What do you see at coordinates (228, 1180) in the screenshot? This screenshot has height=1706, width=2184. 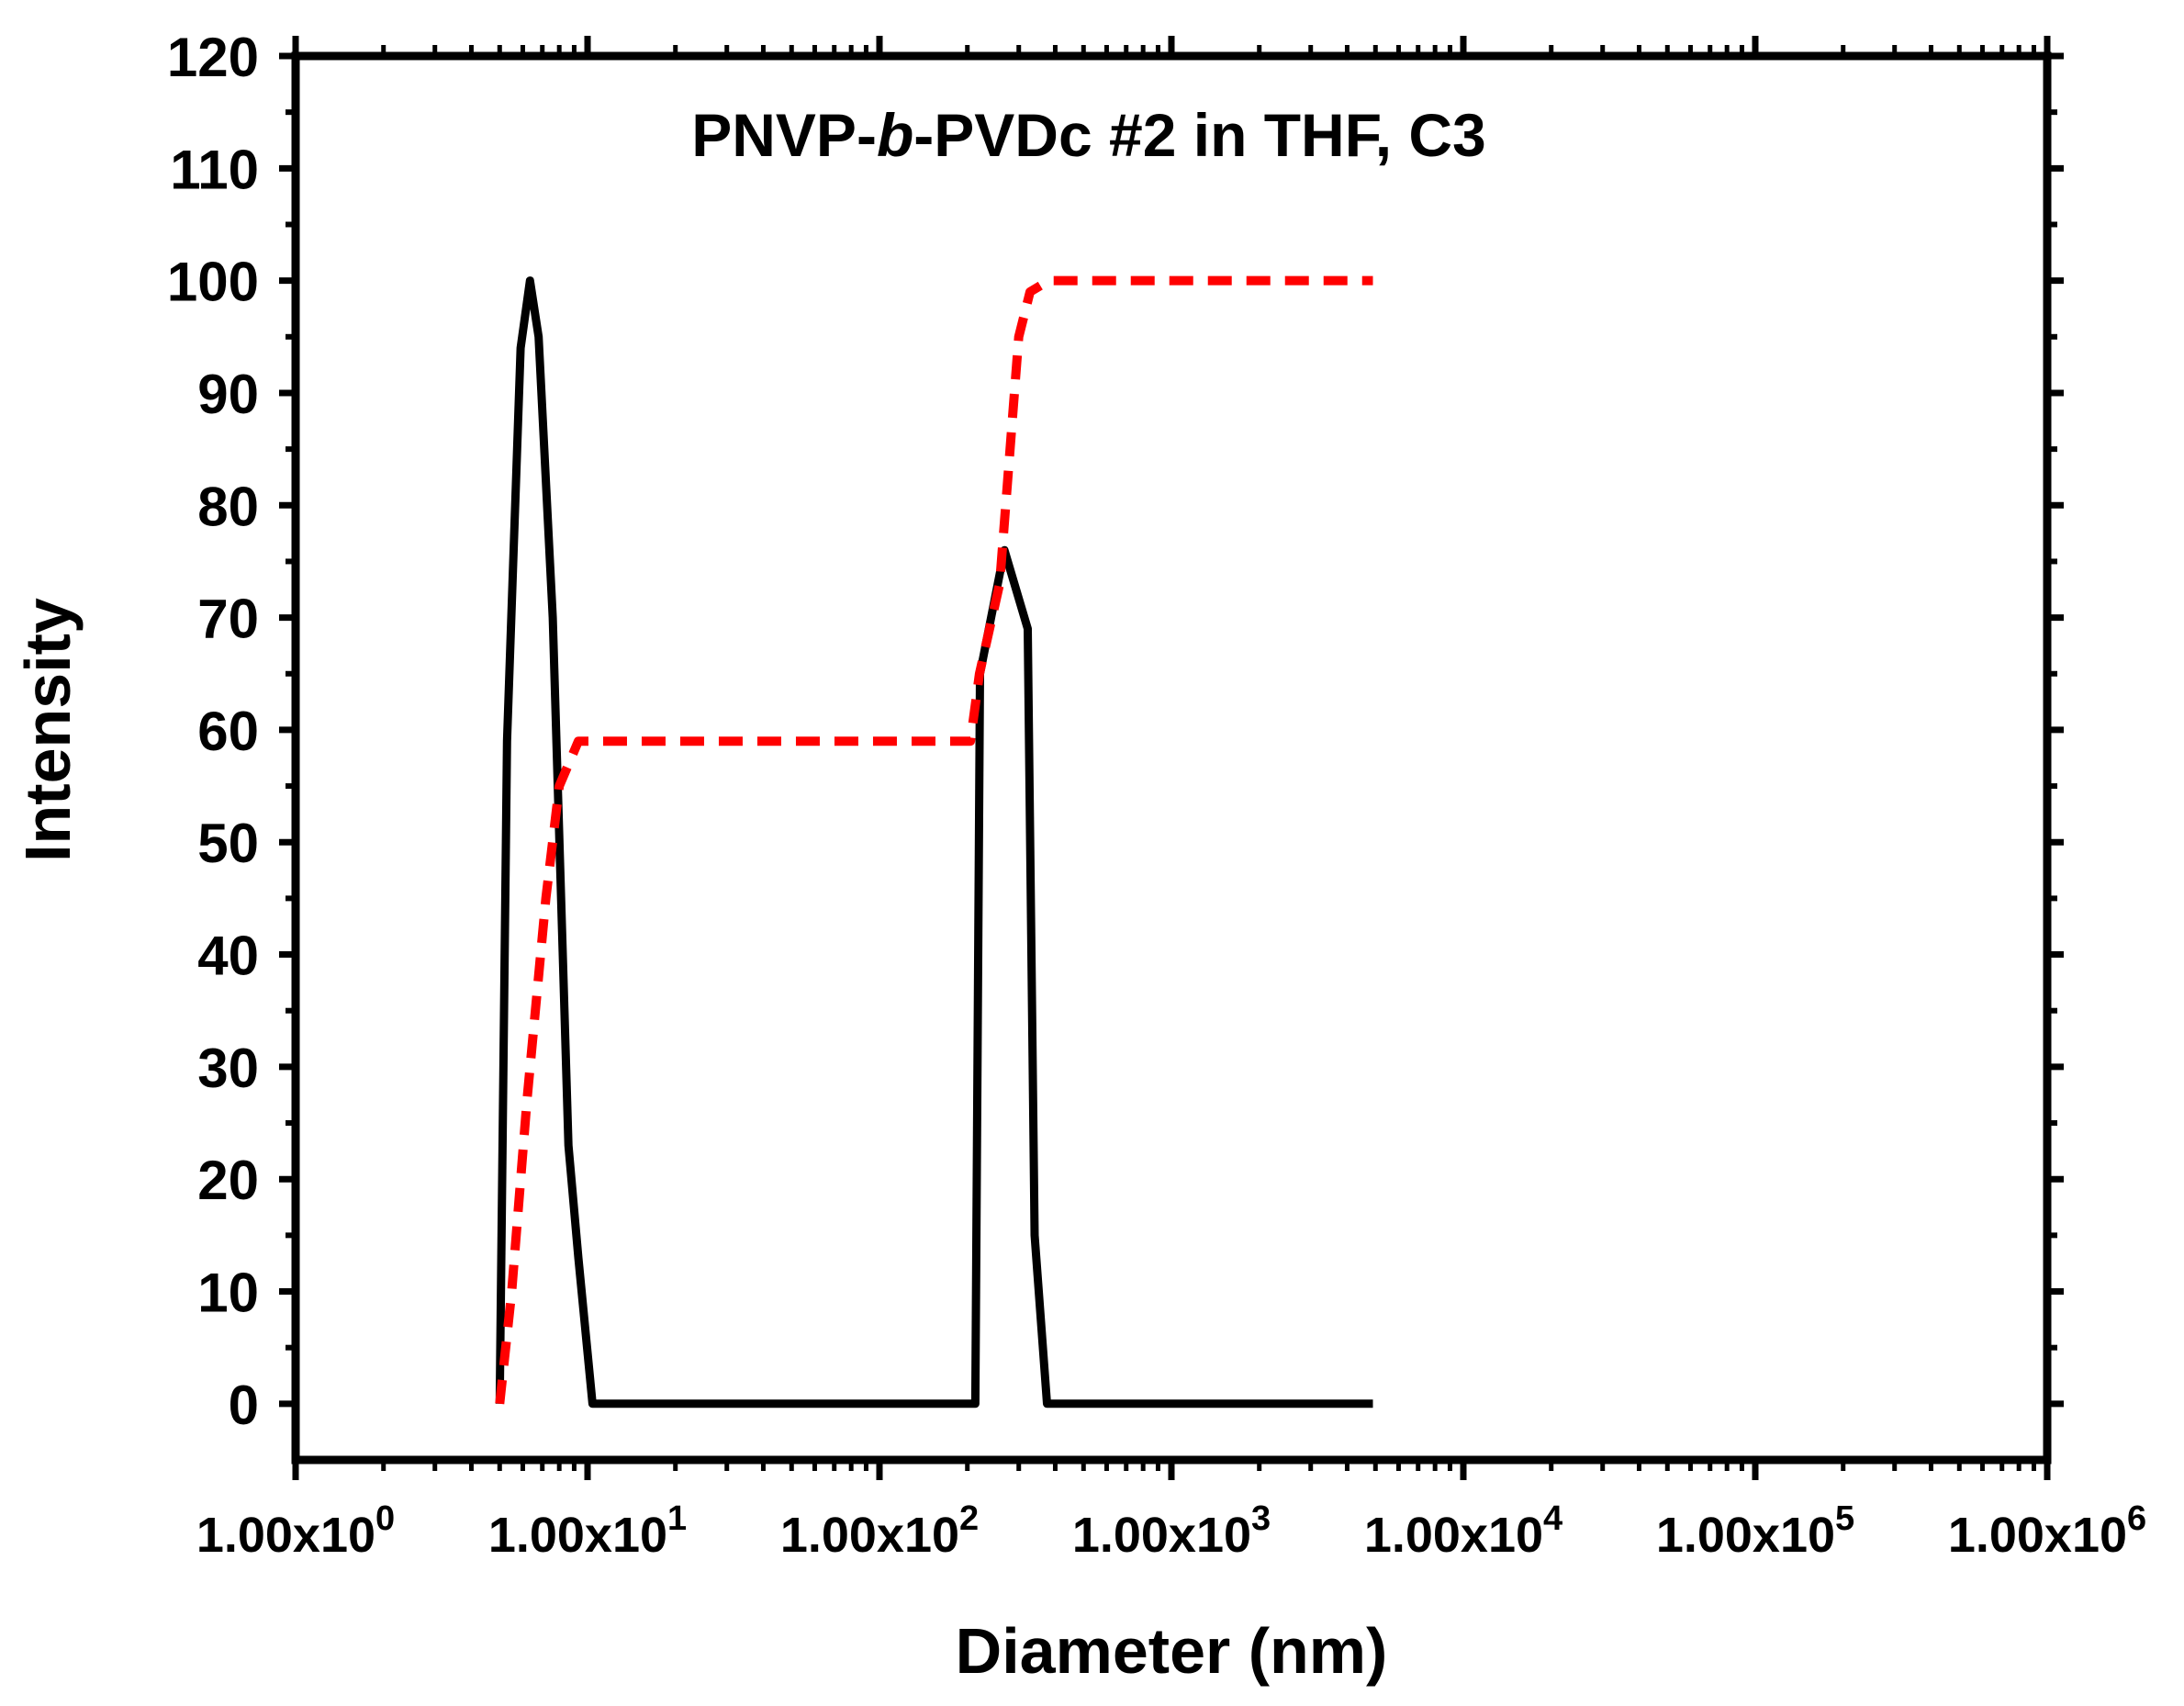 I see `y-tick-label: 20` at bounding box center [228, 1180].